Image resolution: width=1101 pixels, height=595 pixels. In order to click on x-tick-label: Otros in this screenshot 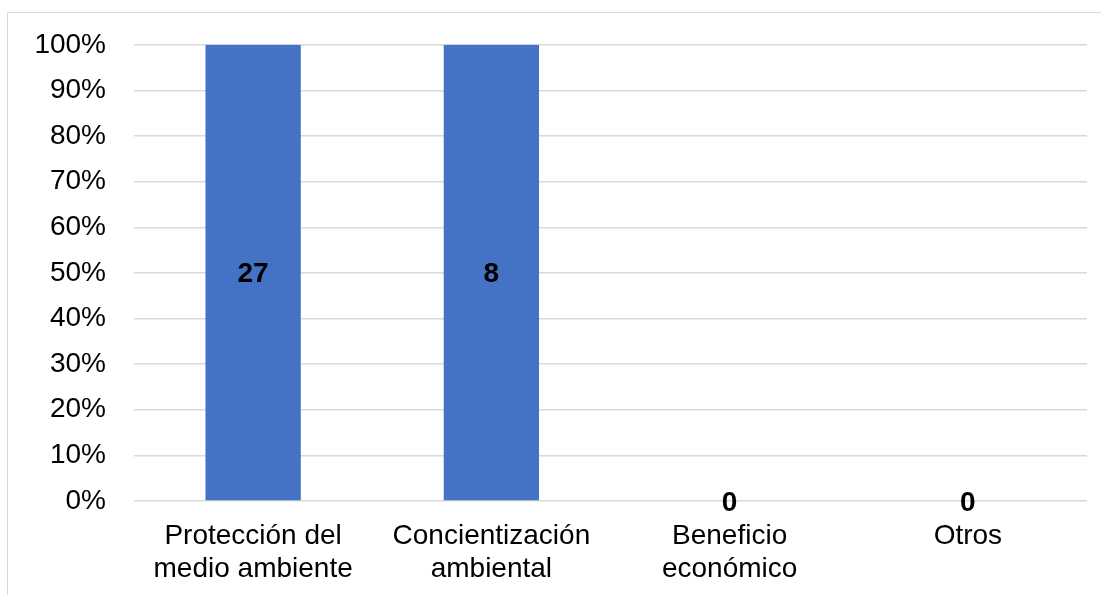, I will do `click(968, 535)`.